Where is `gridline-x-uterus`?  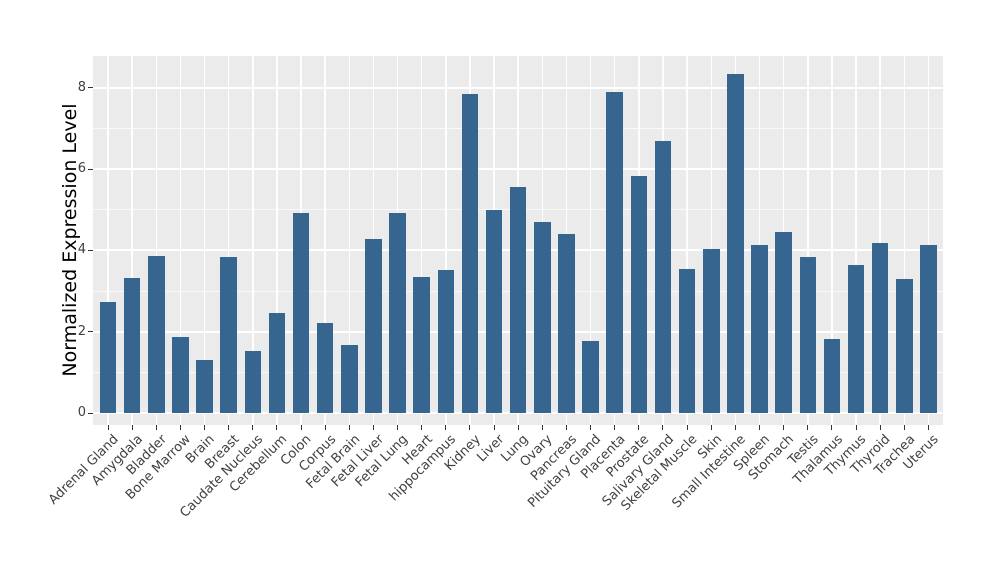 gridline-x-uterus is located at coordinates (928, 240).